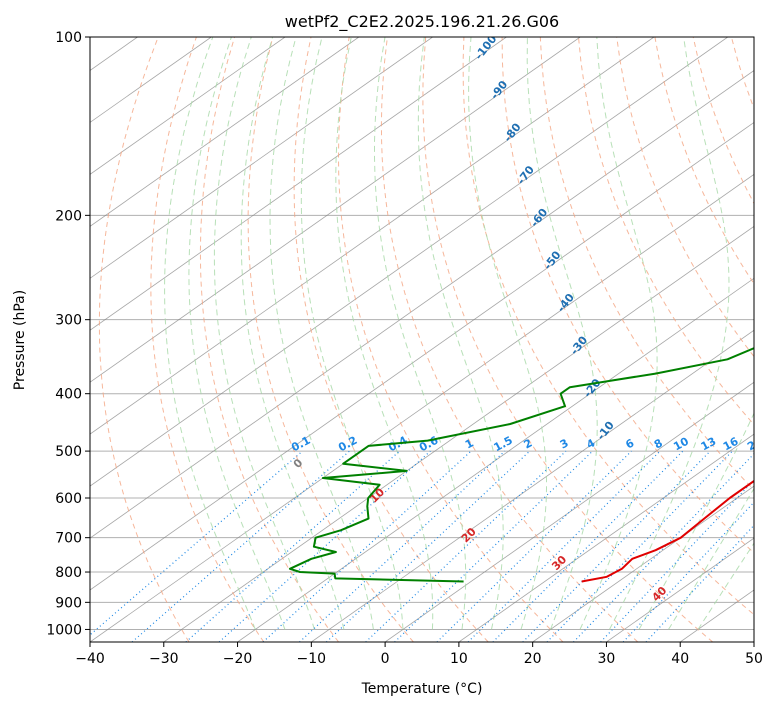 The width and height of the screenshot is (775, 708). I want to click on mixing-ratio-label: 16, so click(731, 444).